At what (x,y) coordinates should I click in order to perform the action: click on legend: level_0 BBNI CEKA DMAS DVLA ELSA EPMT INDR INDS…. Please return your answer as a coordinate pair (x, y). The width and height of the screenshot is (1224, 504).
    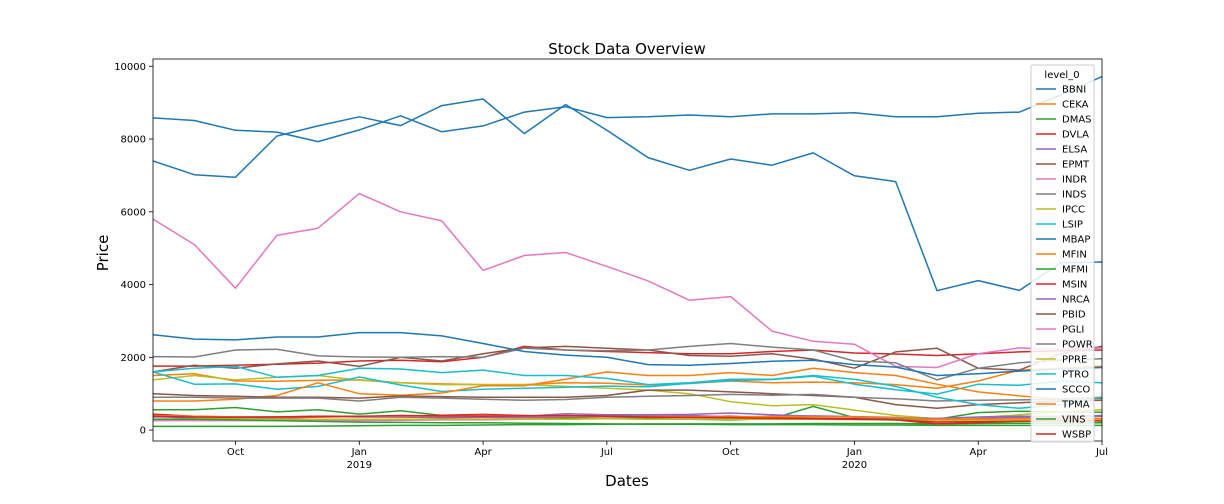
    Looking at the image, I should click on (1062, 253).